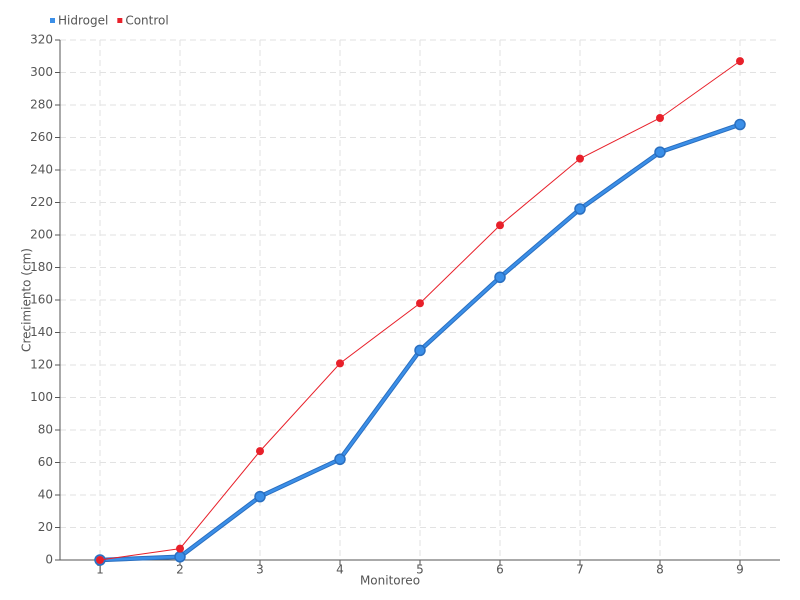 This screenshot has width=800, height=600. I want to click on y-tick-label: 280, so click(41, 105).